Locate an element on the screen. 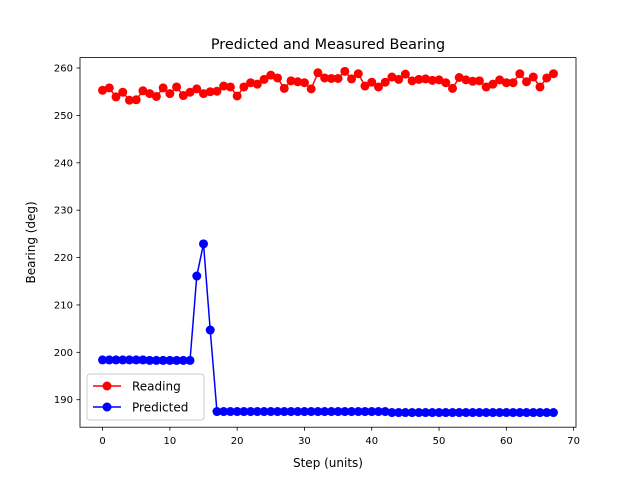  y-tick-label: 210 is located at coordinates (63, 305).